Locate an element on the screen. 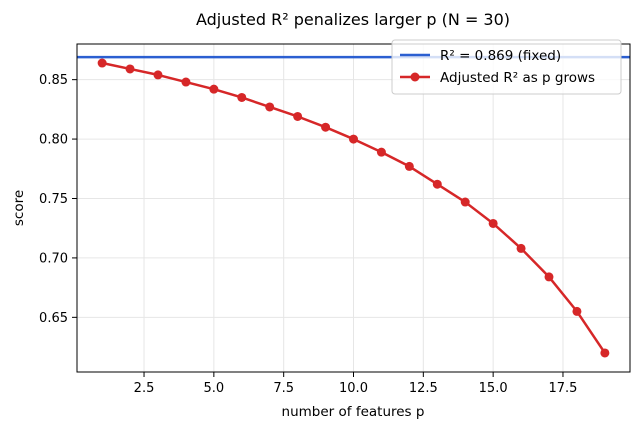 This screenshot has height=430, width=641. y-tick-label: 0.70 is located at coordinates (53, 258).